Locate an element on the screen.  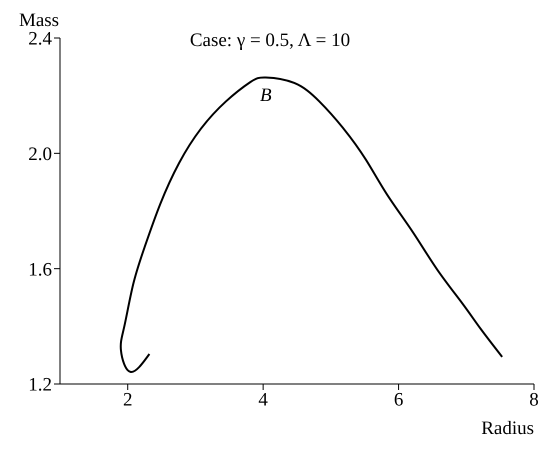
y-tick-label: 2.4 is located at coordinates (40, 39).